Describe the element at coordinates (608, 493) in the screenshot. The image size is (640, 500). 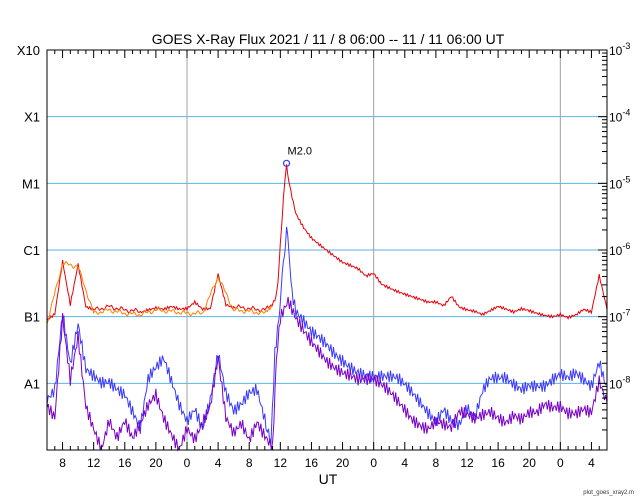
I see `credit-label: plot_goes_xray2.m` at that location.